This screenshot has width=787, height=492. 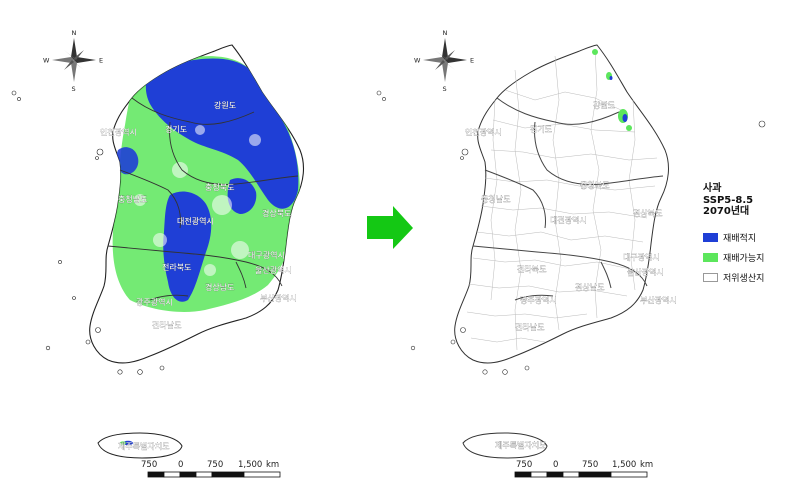 I want to click on legend-swatch-suitable, so click(x=710, y=237).